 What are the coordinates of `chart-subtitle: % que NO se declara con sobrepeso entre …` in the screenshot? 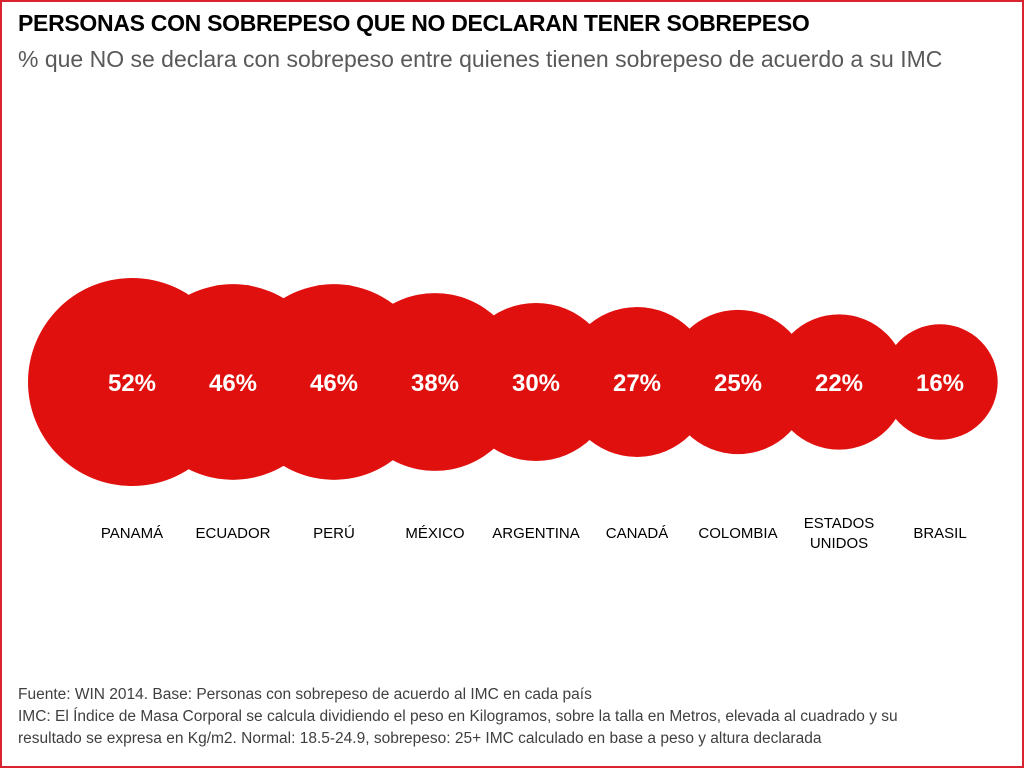 It's located at (480, 59).